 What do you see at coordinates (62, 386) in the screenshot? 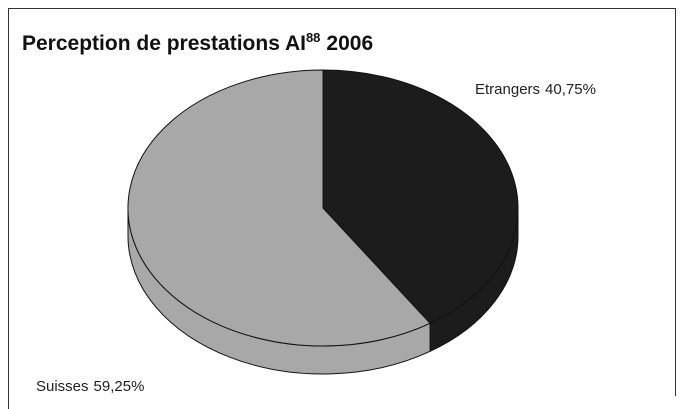
I see `slice-category: Suisses` at bounding box center [62, 386].